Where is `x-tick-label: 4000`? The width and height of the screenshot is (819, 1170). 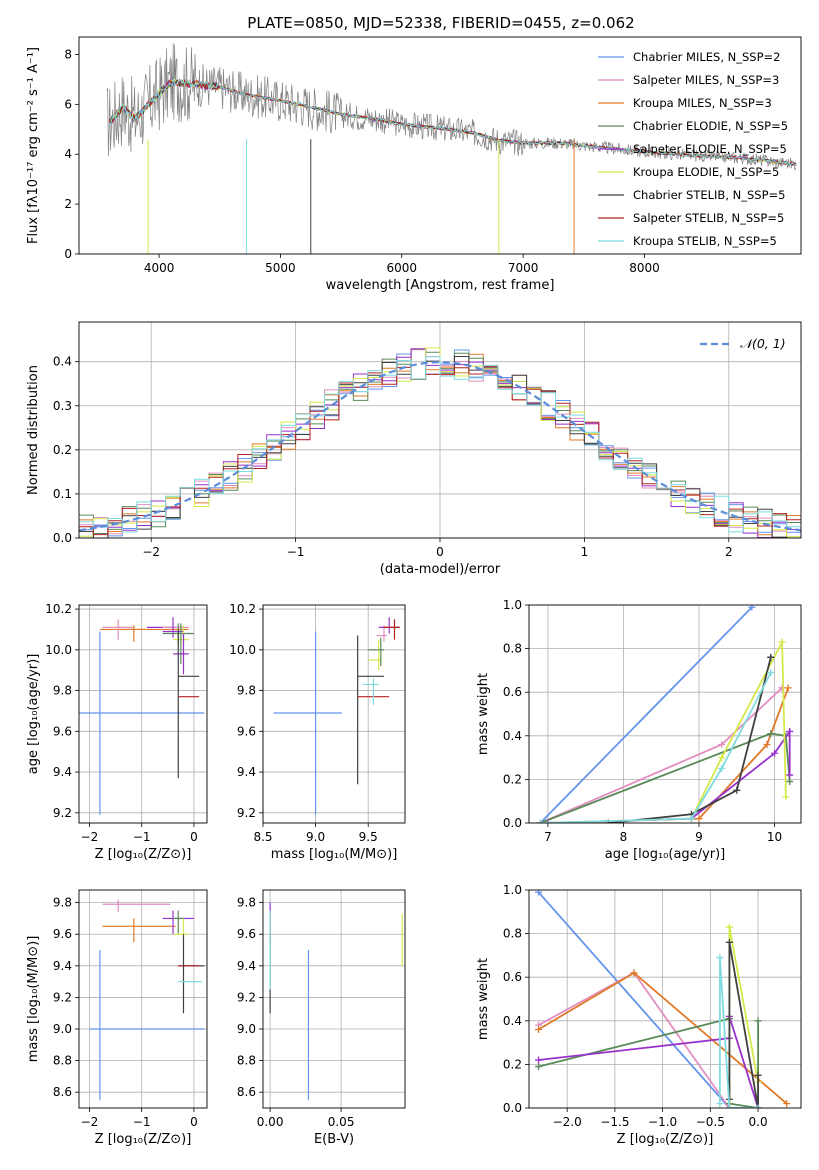 x-tick-label: 4000 is located at coordinates (159, 268).